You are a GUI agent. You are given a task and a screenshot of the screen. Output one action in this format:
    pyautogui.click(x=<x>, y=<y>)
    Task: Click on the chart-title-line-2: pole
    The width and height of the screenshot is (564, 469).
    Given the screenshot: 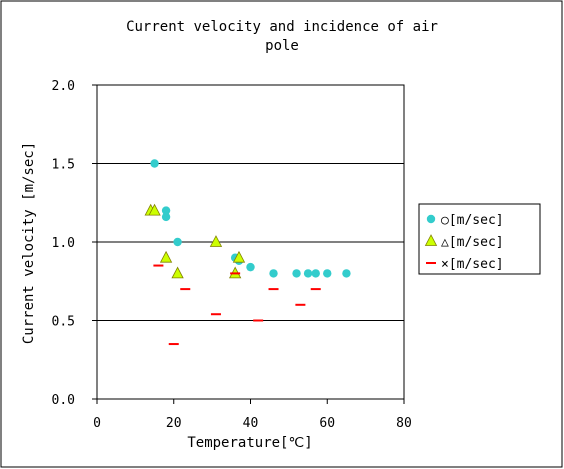 What is the action you would take?
    pyautogui.click(x=282, y=46)
    